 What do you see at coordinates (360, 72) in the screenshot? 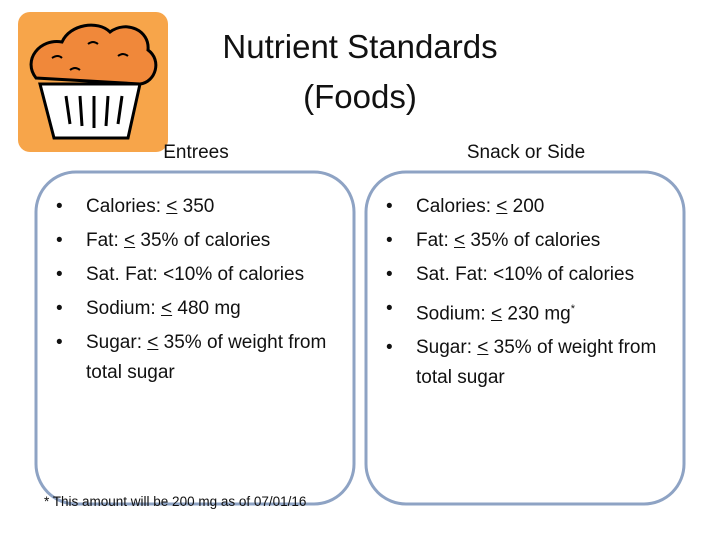
I see `title: Nutrient Standards (Foods)` at bounding box center [360, 72].